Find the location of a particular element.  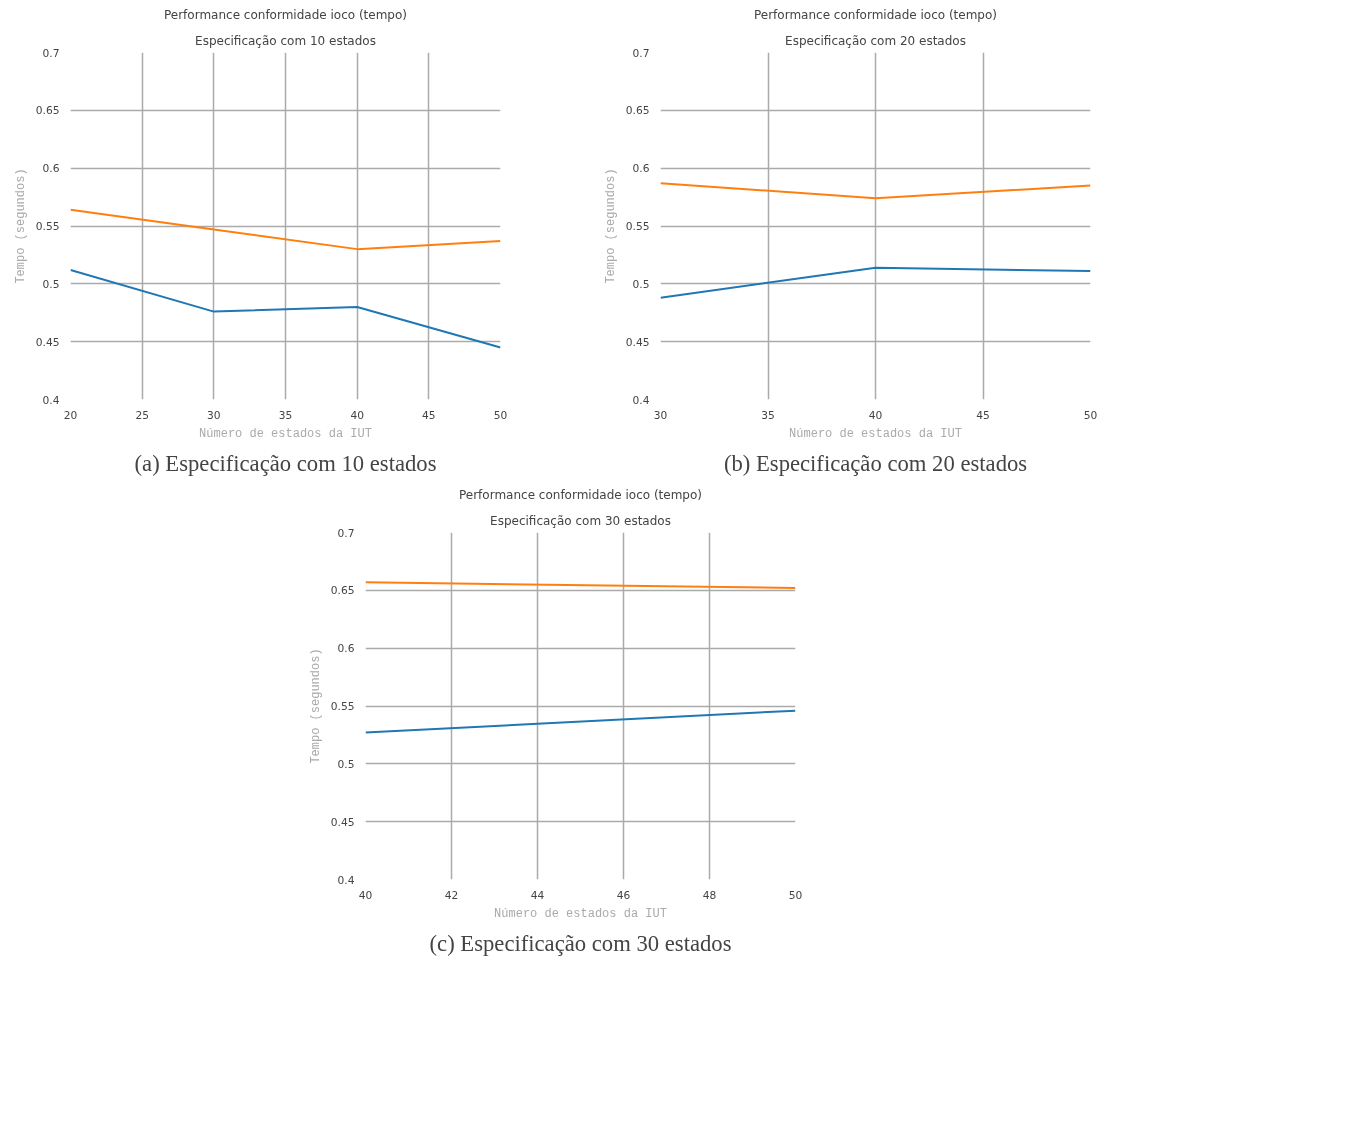

text: (a) Especificação com 10 estados is located at coordinates (285, 463).